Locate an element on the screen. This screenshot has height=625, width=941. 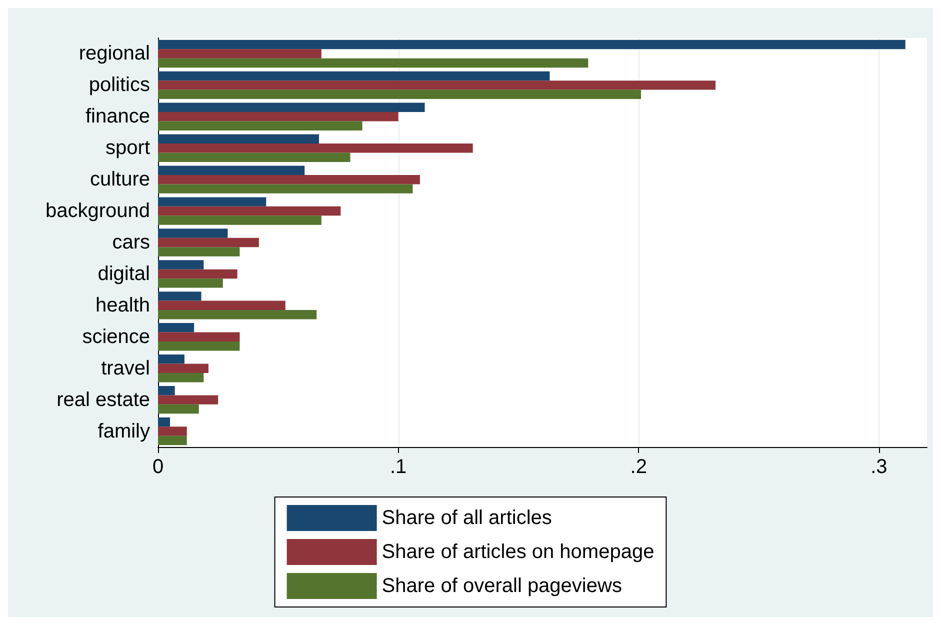
y-tick-label: digital is located at coordinates (124, 273).